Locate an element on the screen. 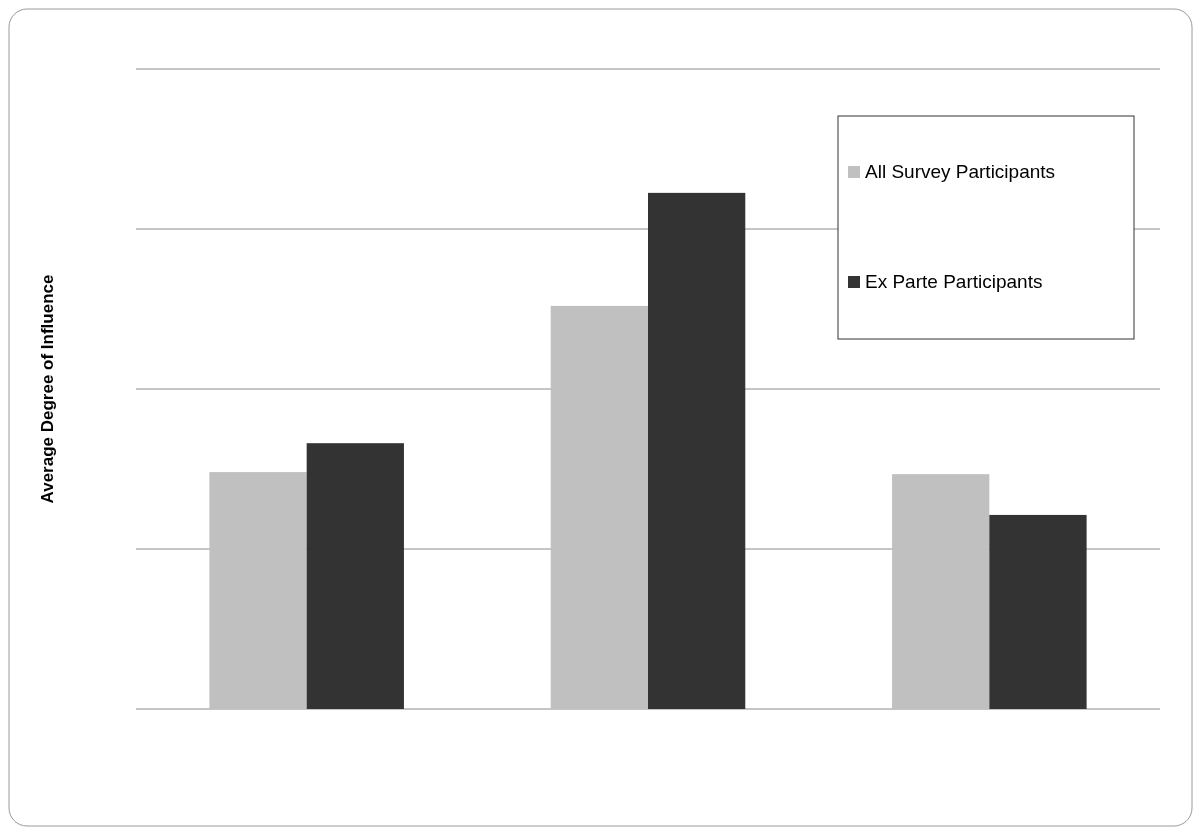 The width and height of the screenshot is (1201, 835). y-axis-title: Average Degree of Influence is located at coordinates (47, 389).